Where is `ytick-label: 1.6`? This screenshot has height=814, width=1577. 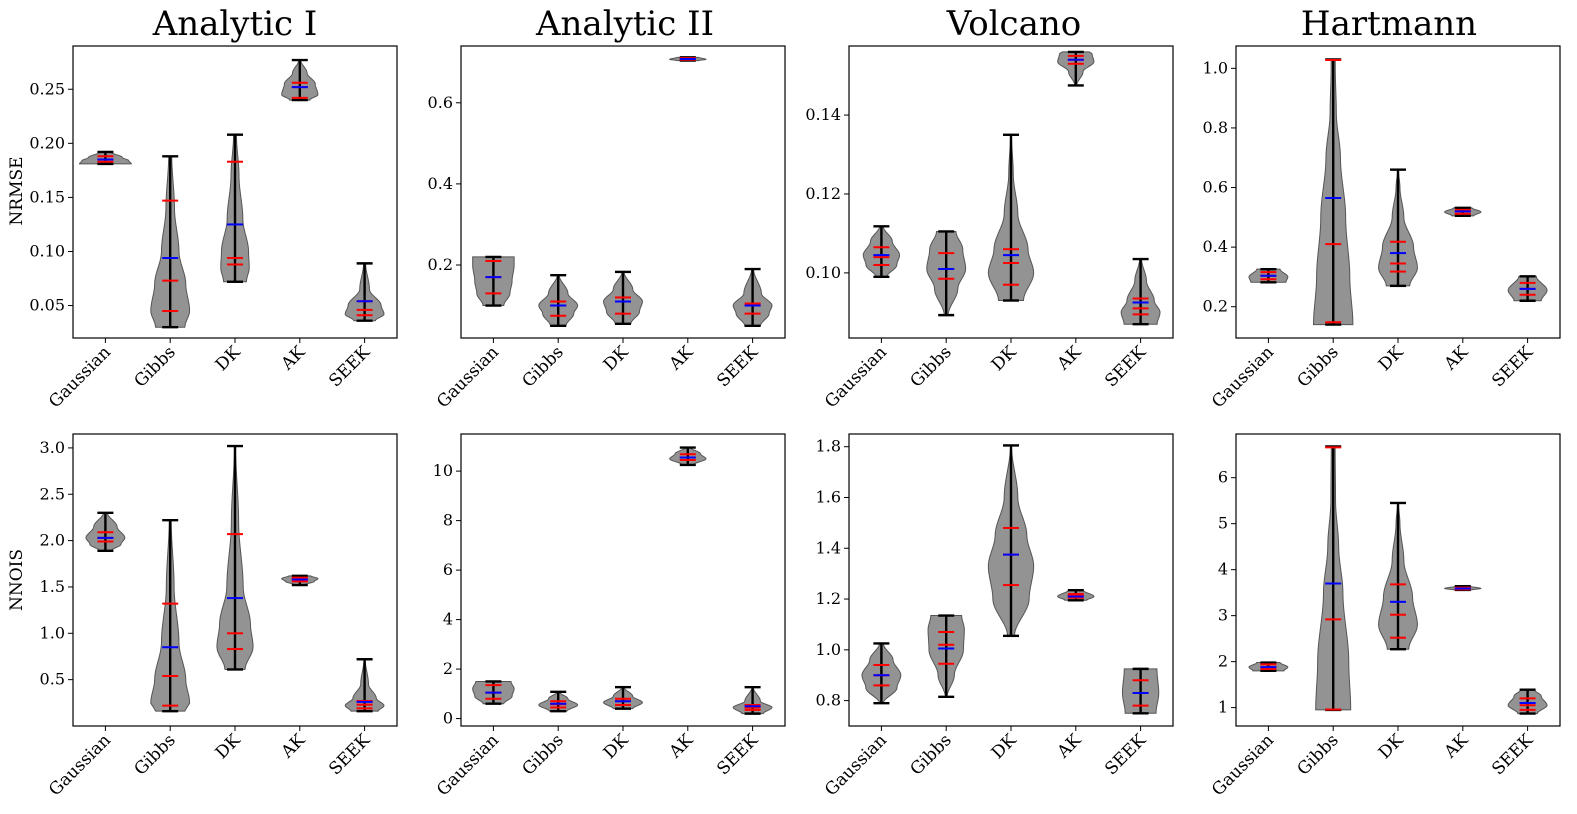 ytick-label: 1.6 is located at coordinates (828, 496).